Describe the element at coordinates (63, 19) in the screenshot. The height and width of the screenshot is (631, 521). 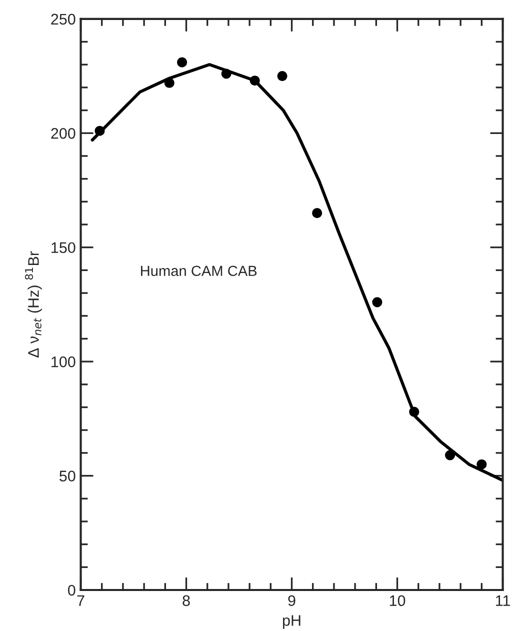
I see `y-tick-label: 250` at that location.